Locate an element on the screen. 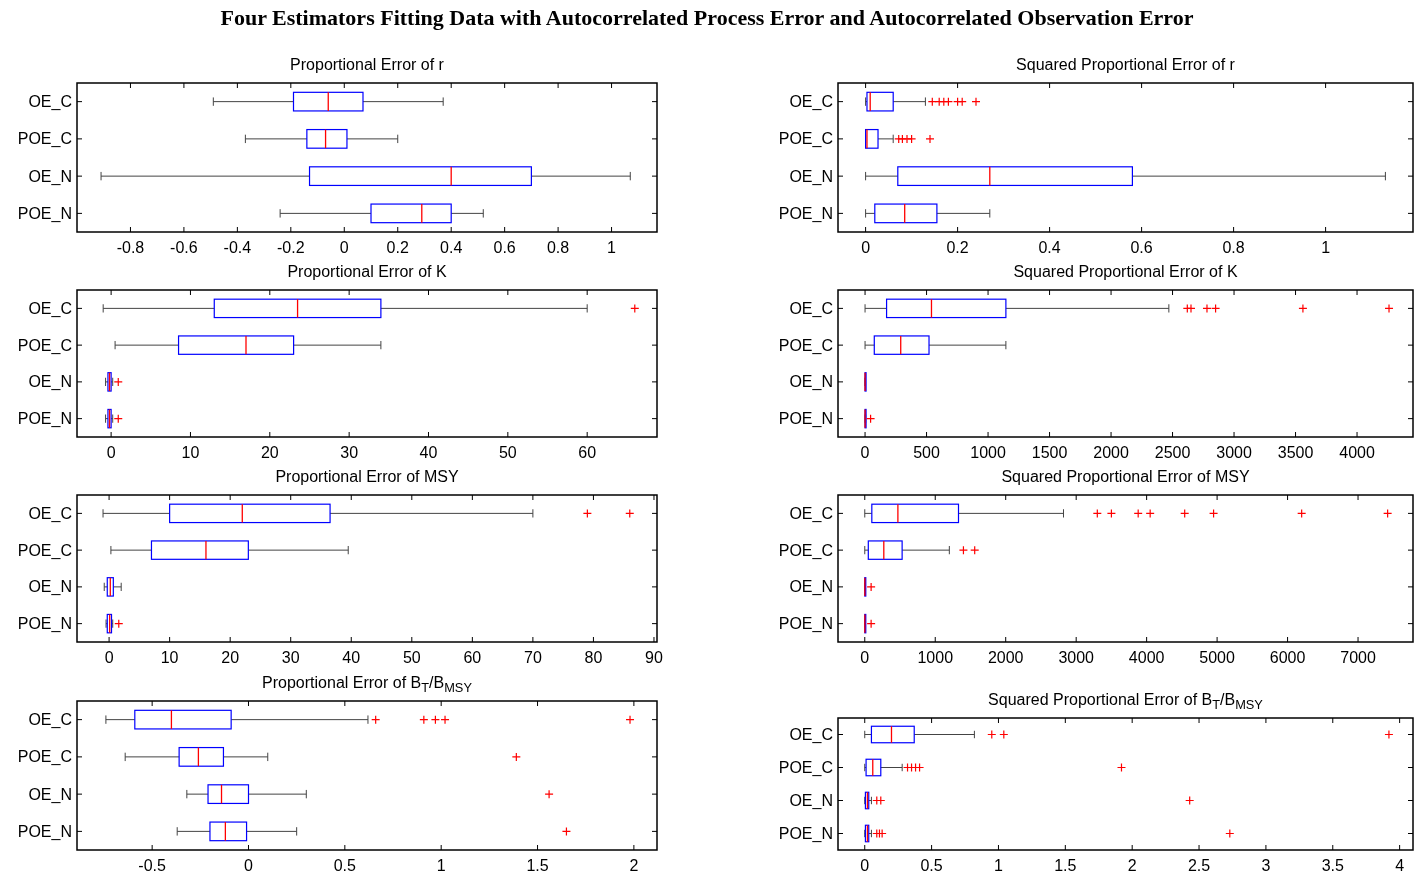 The width and height of the screenshot is (1414, 875). x-tick-label: 7000 is located at coordinates (1358, 657).